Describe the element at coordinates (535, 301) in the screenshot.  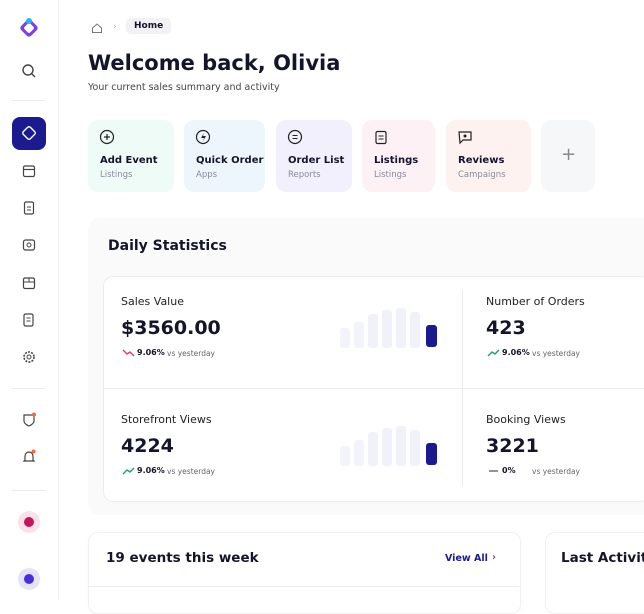
I see `stat-label: Number of Orders` at that location.